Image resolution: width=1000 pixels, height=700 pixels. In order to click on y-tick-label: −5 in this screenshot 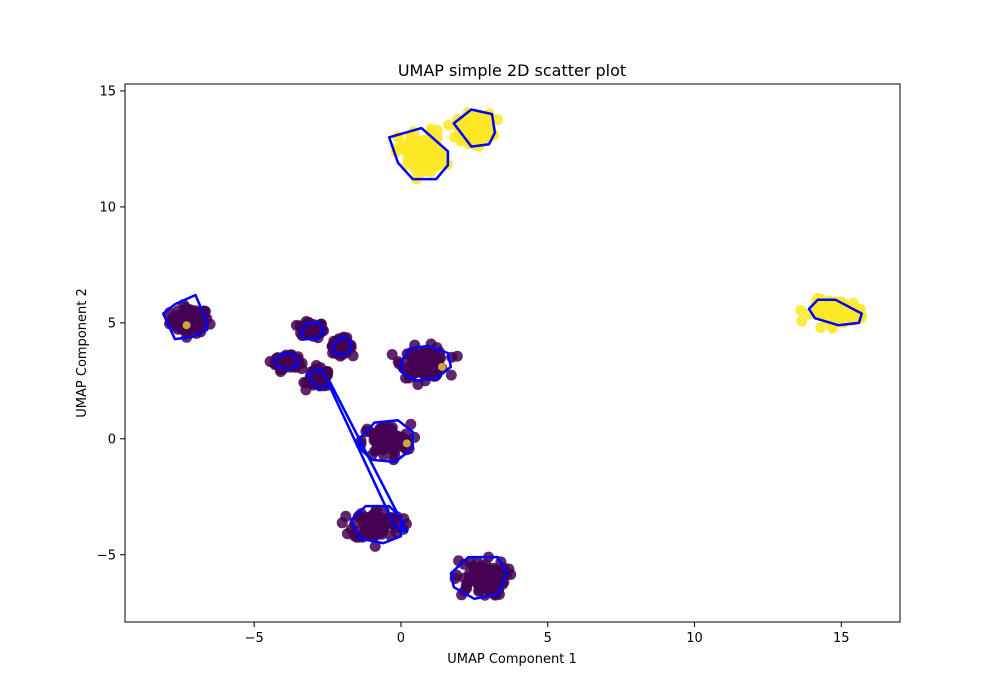, I will do `click(106, 555)`.